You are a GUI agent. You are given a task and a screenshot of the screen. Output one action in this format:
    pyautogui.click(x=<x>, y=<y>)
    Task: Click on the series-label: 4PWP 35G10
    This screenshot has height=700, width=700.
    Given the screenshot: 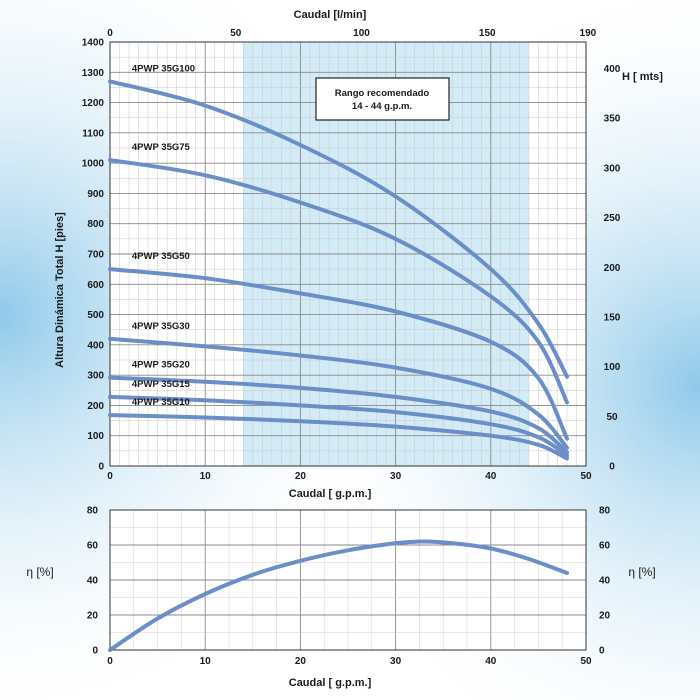 What is the action you would take?
    pyautogui.click(x=161, y=402)
    